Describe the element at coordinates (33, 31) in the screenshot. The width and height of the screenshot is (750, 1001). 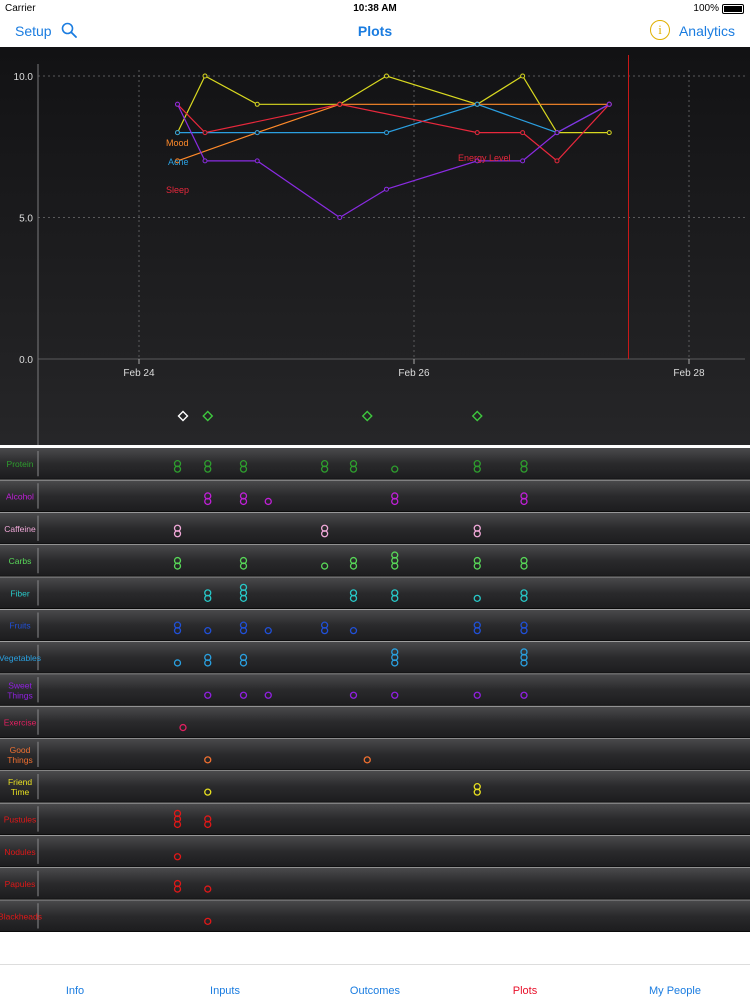
I see `setup-button: Setup` at that location.